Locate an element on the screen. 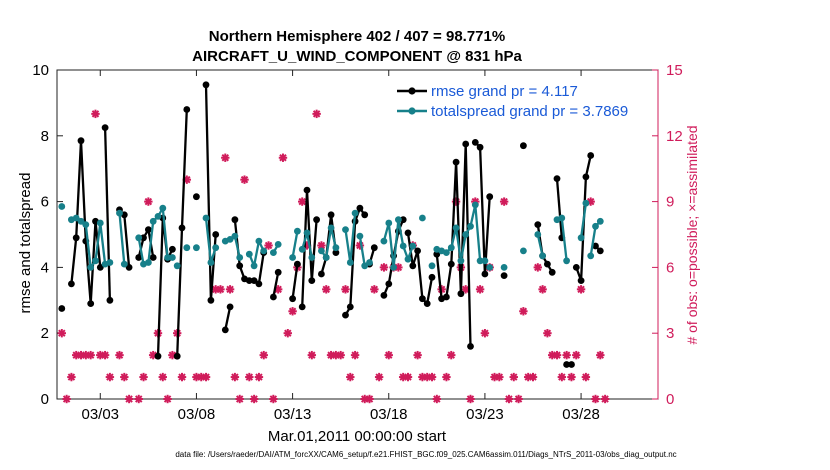 The image size is (830, 470). y-left-tick-label: 2 is located at coordinates (45, 333).